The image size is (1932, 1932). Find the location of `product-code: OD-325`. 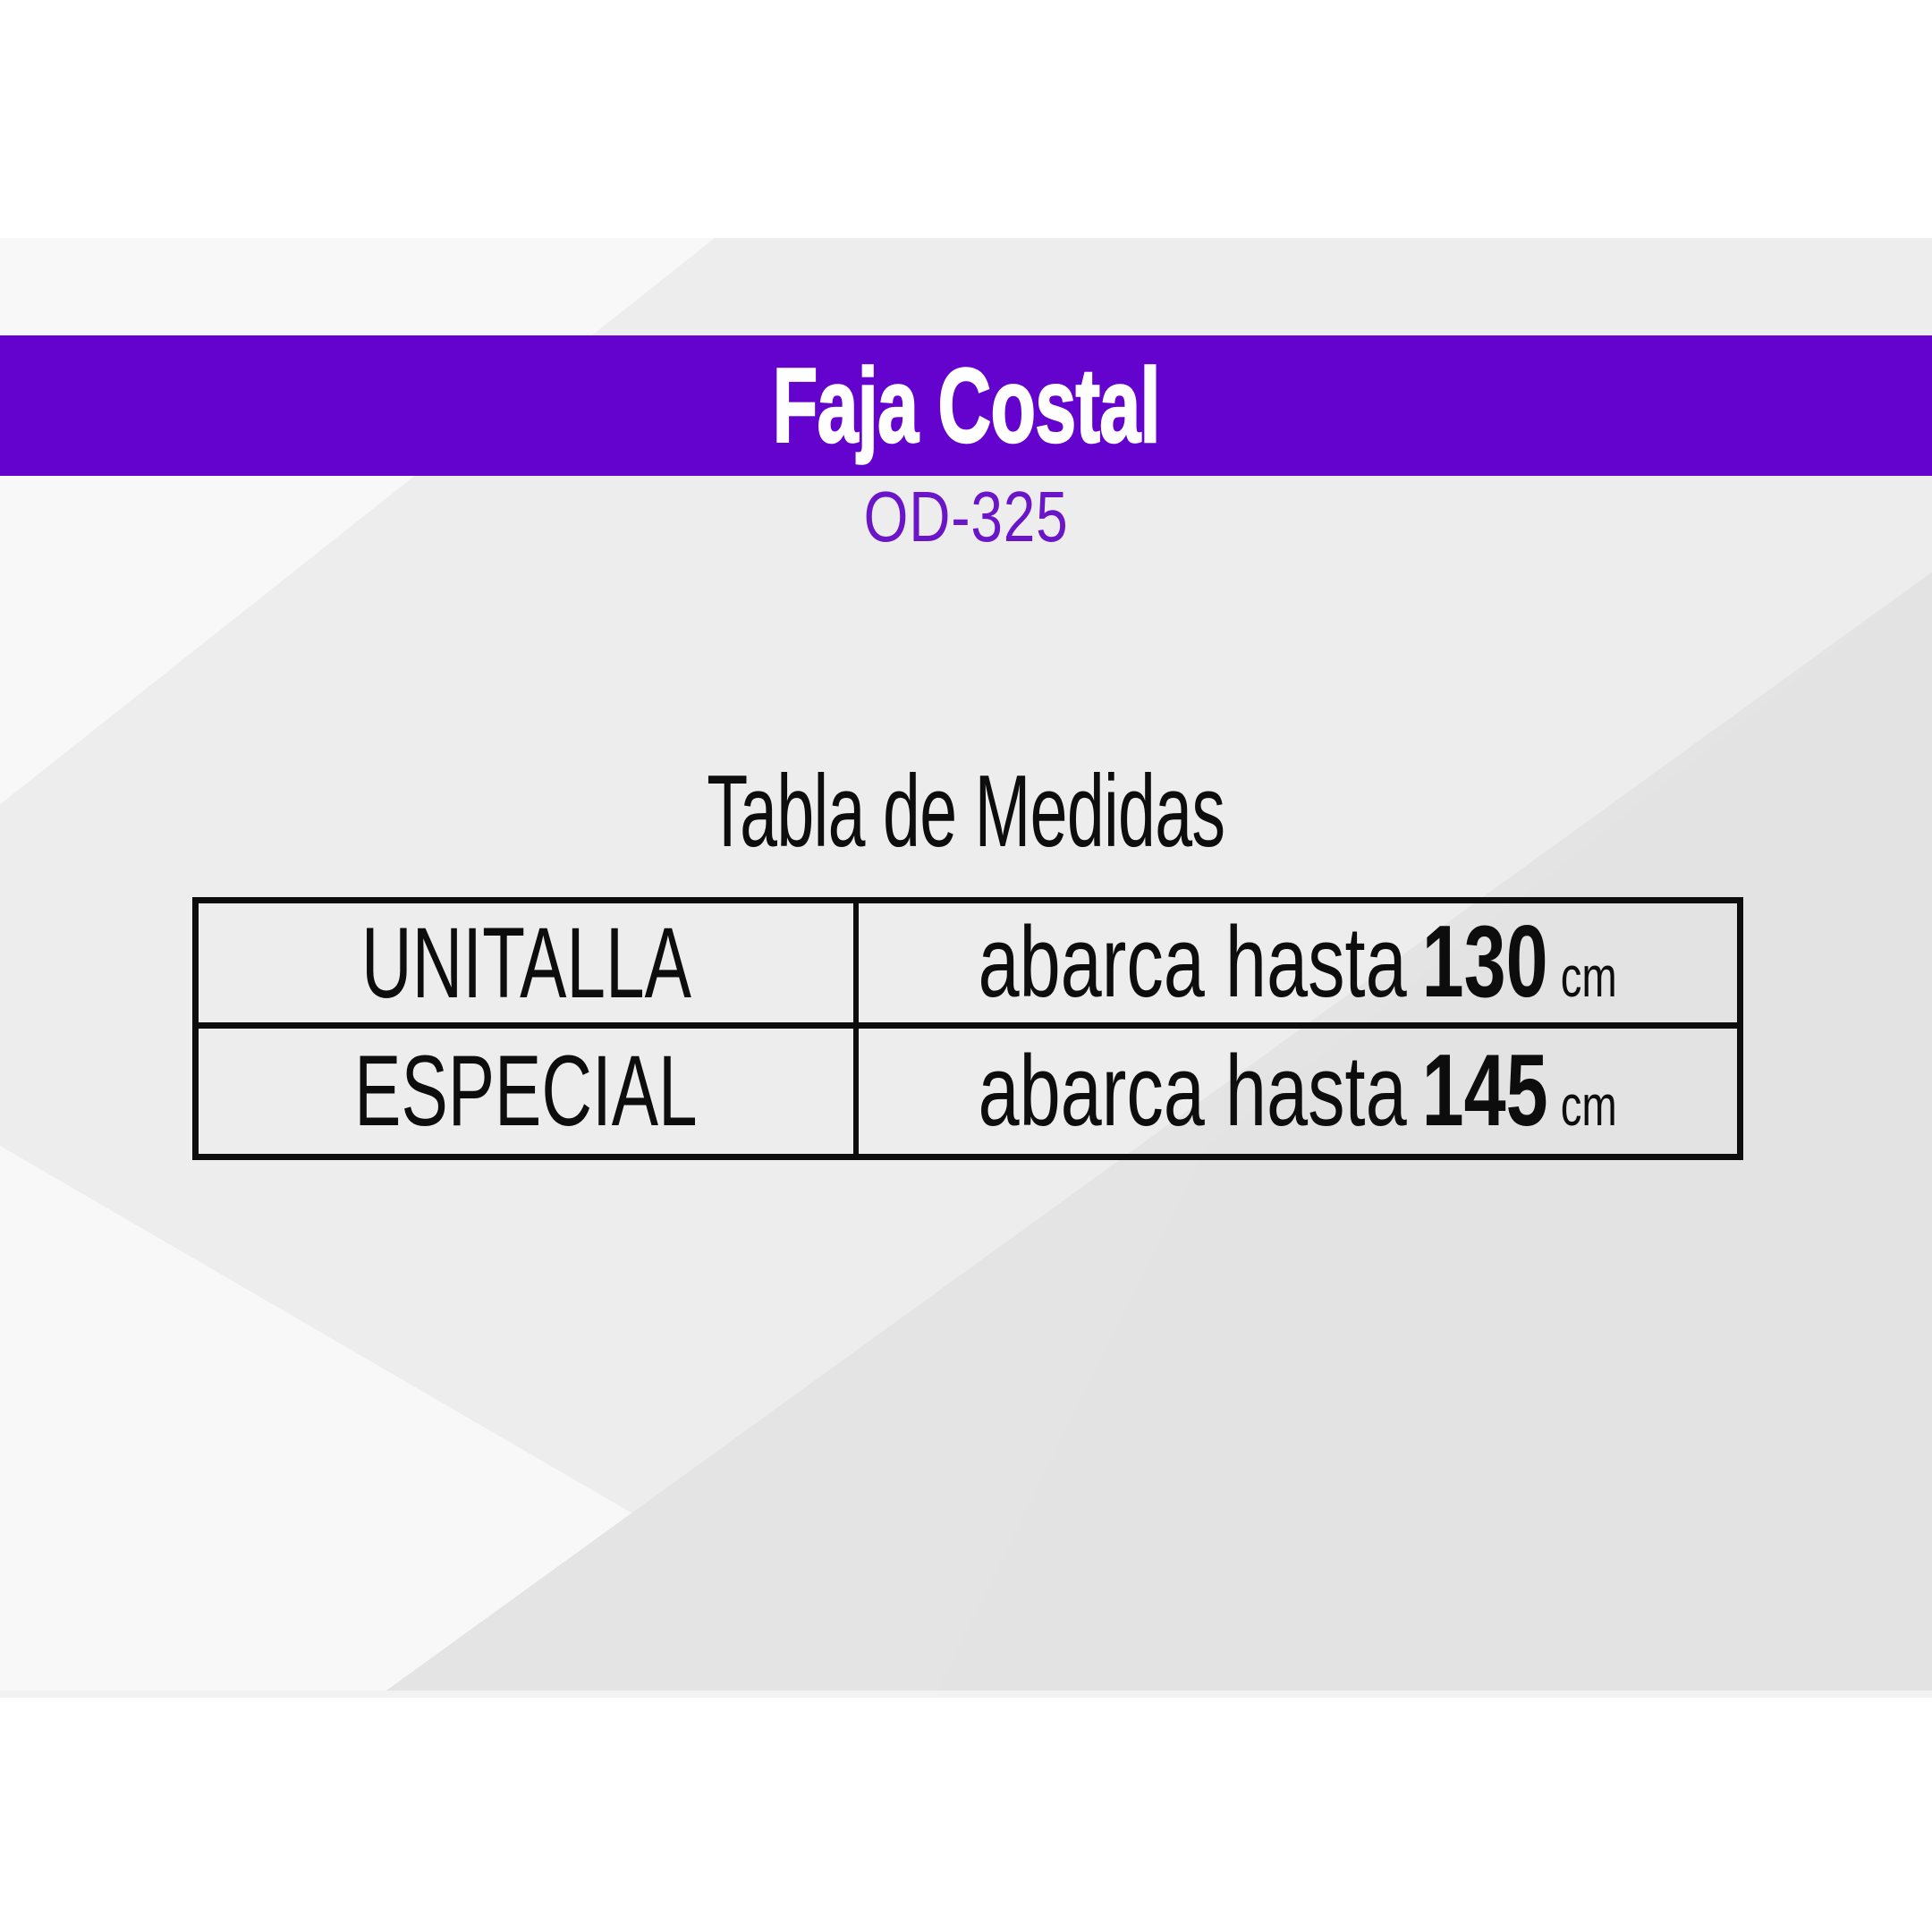

product-code: OD-325 is located at coordinates (966, 516).